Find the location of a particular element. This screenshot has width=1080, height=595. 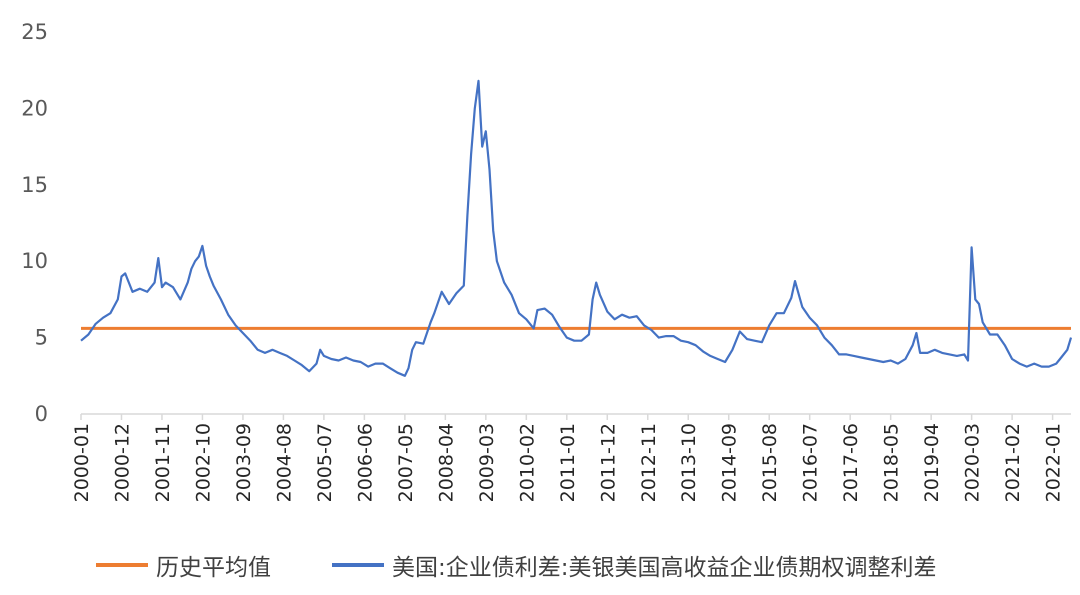

x-tick-label: 2009-03 is located at coordinates (487, 462).